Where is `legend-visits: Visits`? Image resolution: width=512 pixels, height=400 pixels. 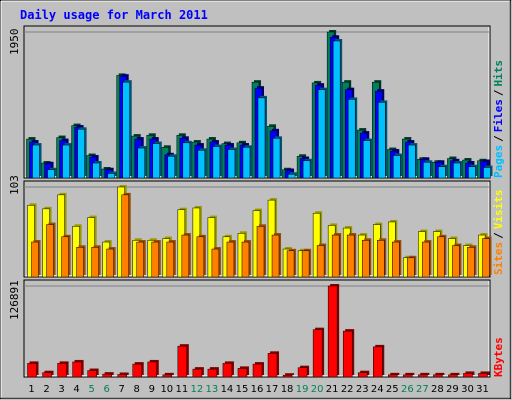 legend-visits: Visits is located at coordinates (498, 210).